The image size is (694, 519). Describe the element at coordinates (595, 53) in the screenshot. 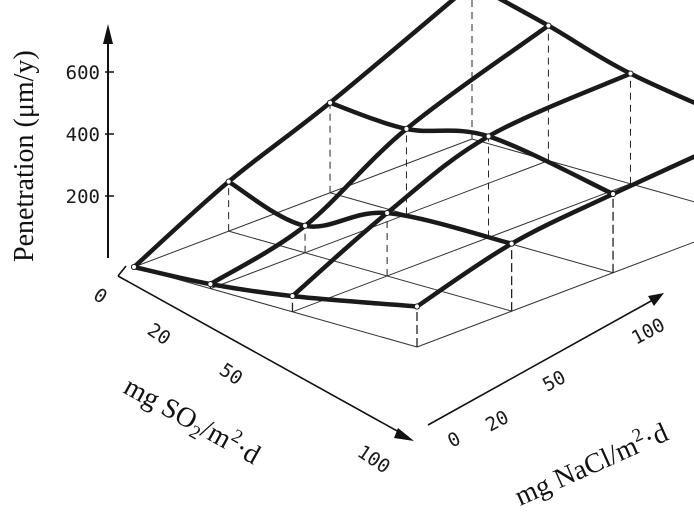

I see `surface-line-y3` at that location.